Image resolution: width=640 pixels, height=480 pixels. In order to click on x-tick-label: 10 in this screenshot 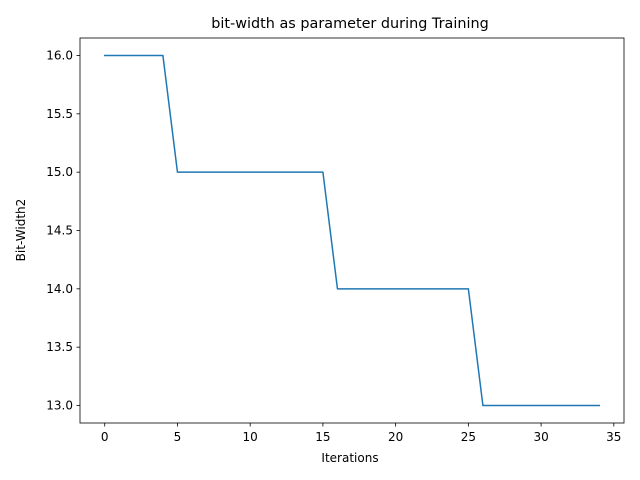, I will do `click(250, 437)`.